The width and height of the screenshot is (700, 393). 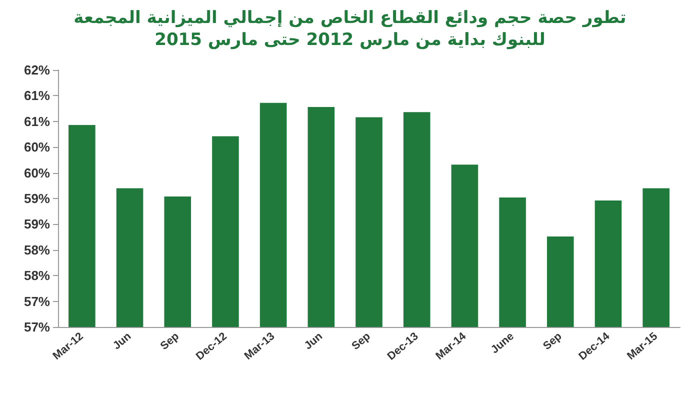 What do you see at coordinates (350, 29) in the screenshot?
I see `chart-title: تطور حصة حجم ودائع القطاع الخاص من إجمالي الميزانية المجمعة للبنوك بداية من مارس 2012 حتى مارس 2015` at bounding box center [350, 29].